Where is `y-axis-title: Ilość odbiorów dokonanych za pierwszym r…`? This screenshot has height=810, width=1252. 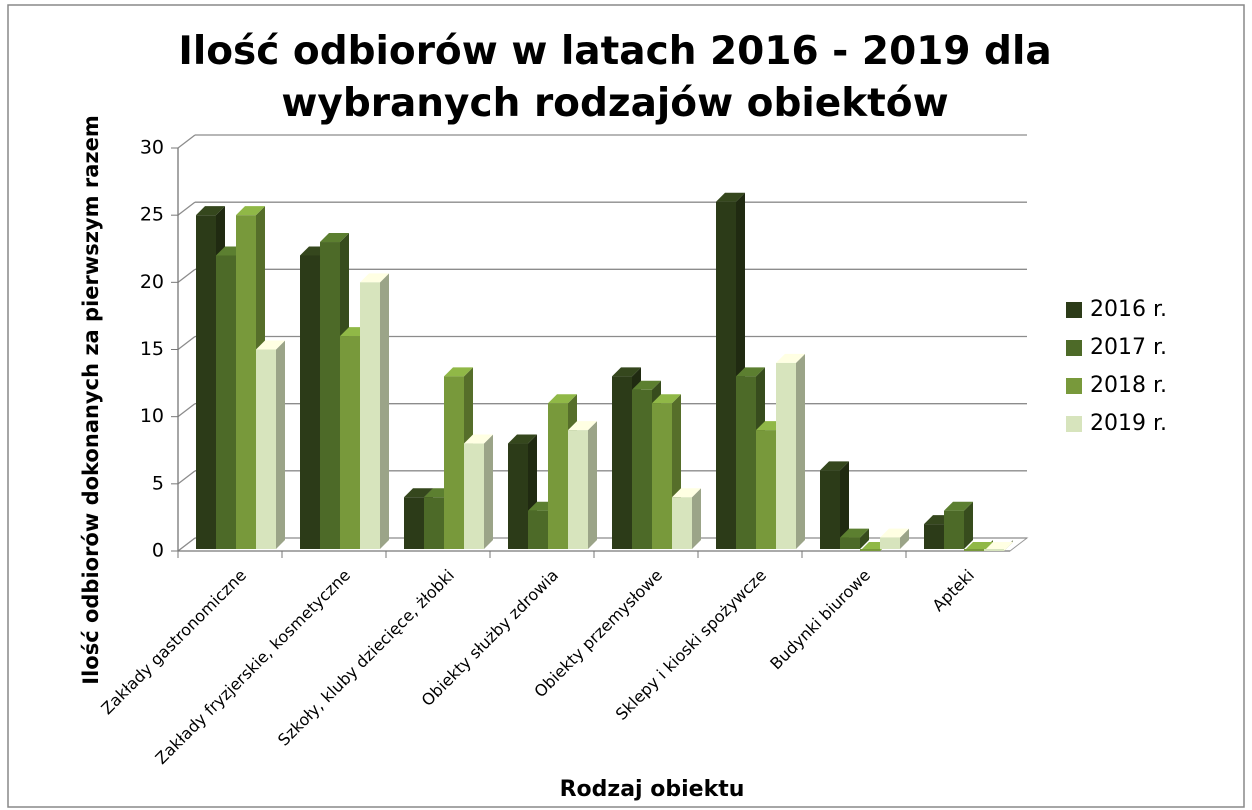
y-axis-title: Ilość odbiorów dokonanych za pierwszym r… is located at coordinates (91, 399).